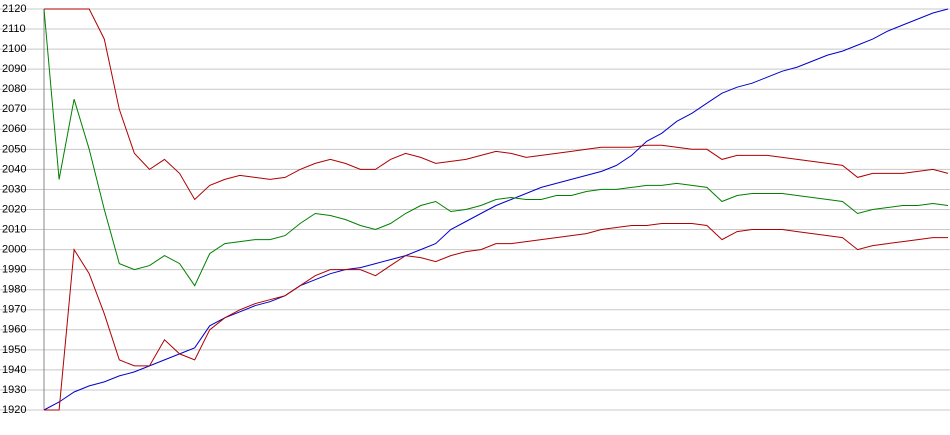 This screenshot has height=435, width=950. What do you see at coordinates (14, 350) in the screenshot?
I see `y-tick-label: 1950` at bounding box center [14, 350].